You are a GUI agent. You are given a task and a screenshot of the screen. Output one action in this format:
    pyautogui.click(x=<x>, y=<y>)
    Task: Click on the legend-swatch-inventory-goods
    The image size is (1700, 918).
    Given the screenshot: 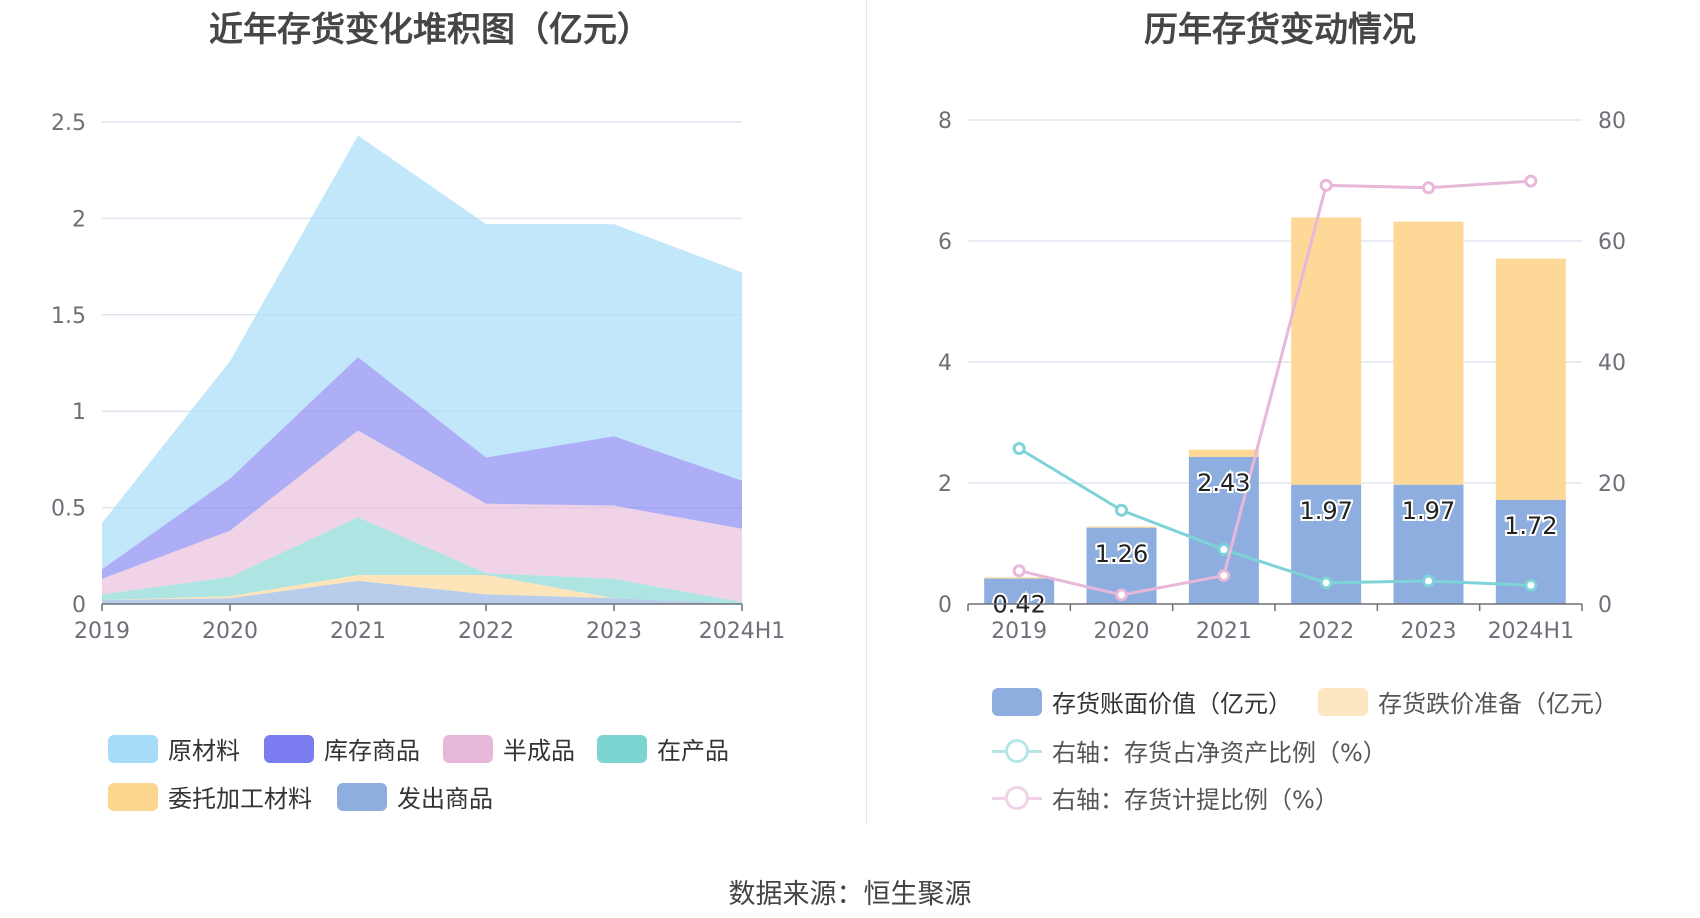 What is the action you would take?
    pyautogui.click(x=289, y=748)
    